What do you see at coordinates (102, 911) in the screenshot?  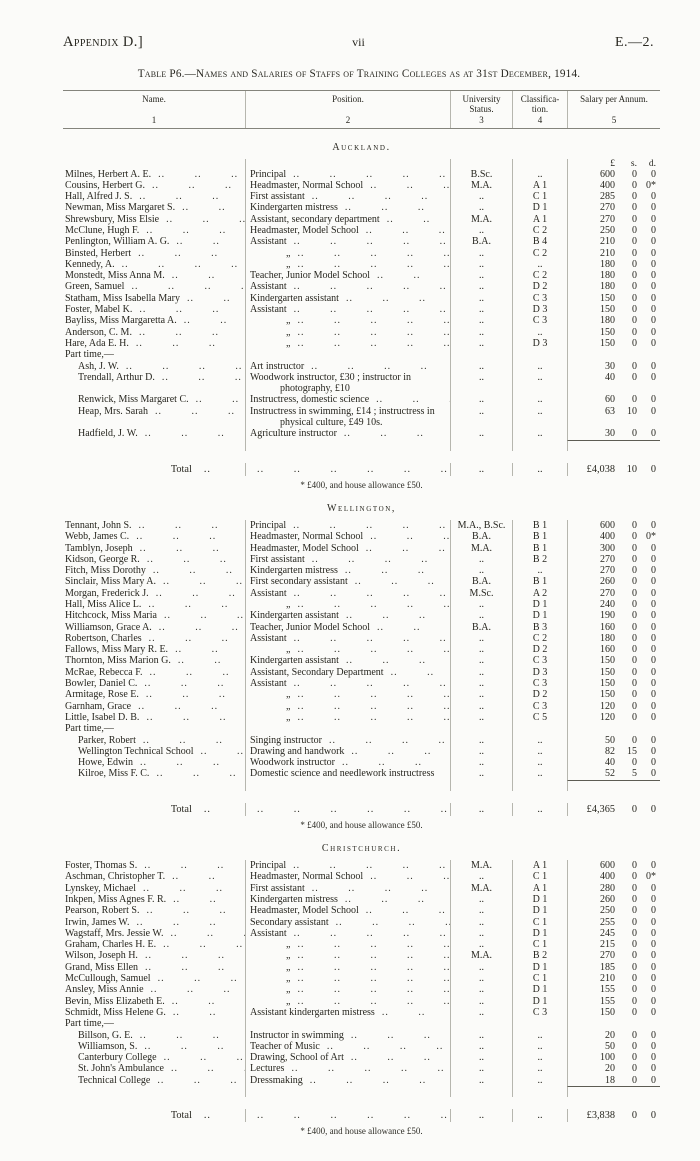 I see `staff-name: Pearson, Robert S.` at bounding box center [102, 911].